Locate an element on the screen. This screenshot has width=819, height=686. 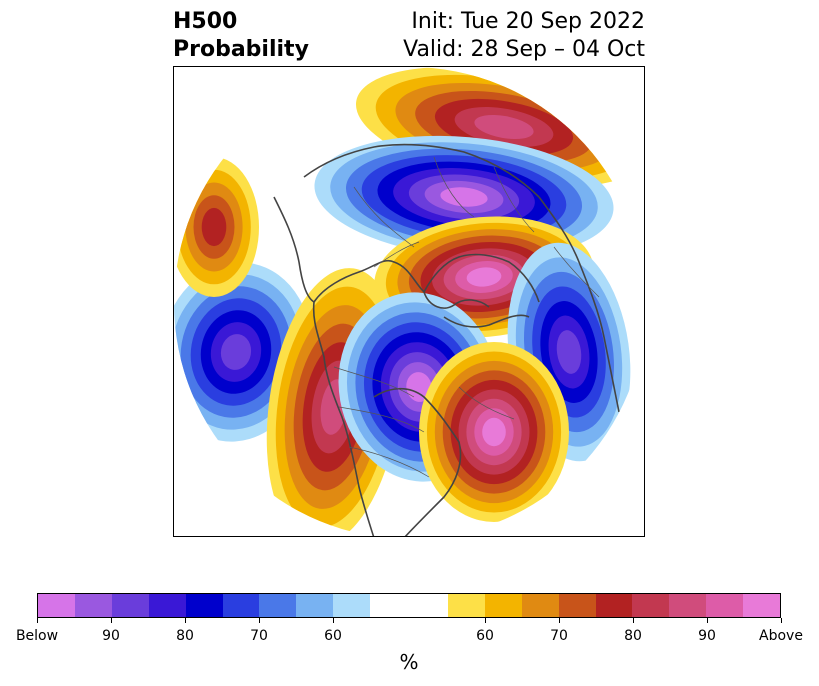
anomaly-contour-north-pacific is located at coordinates (236, 352).